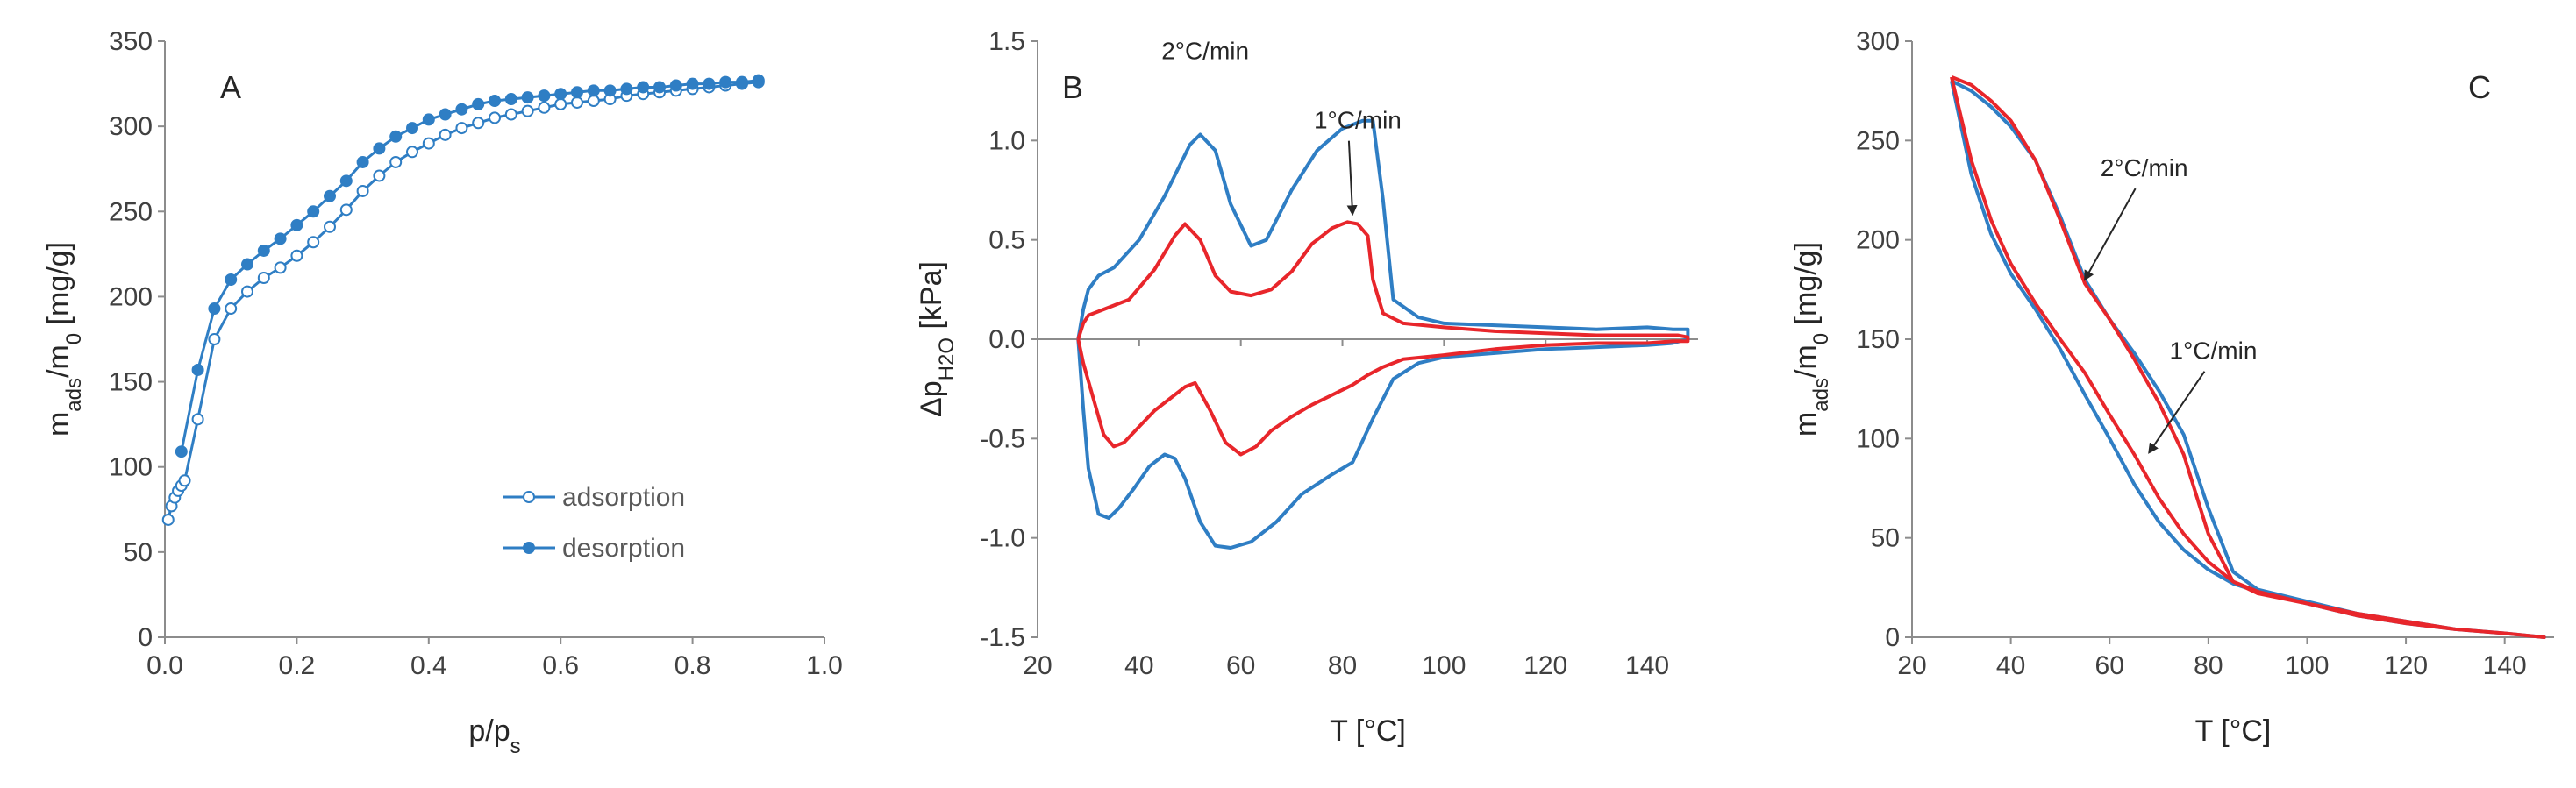 The height and width of the screenshot is (788, 2576). Describe the element at coordinates (429, 665) in the screenshot. I see `x-tick-label: 0.4` at that location.